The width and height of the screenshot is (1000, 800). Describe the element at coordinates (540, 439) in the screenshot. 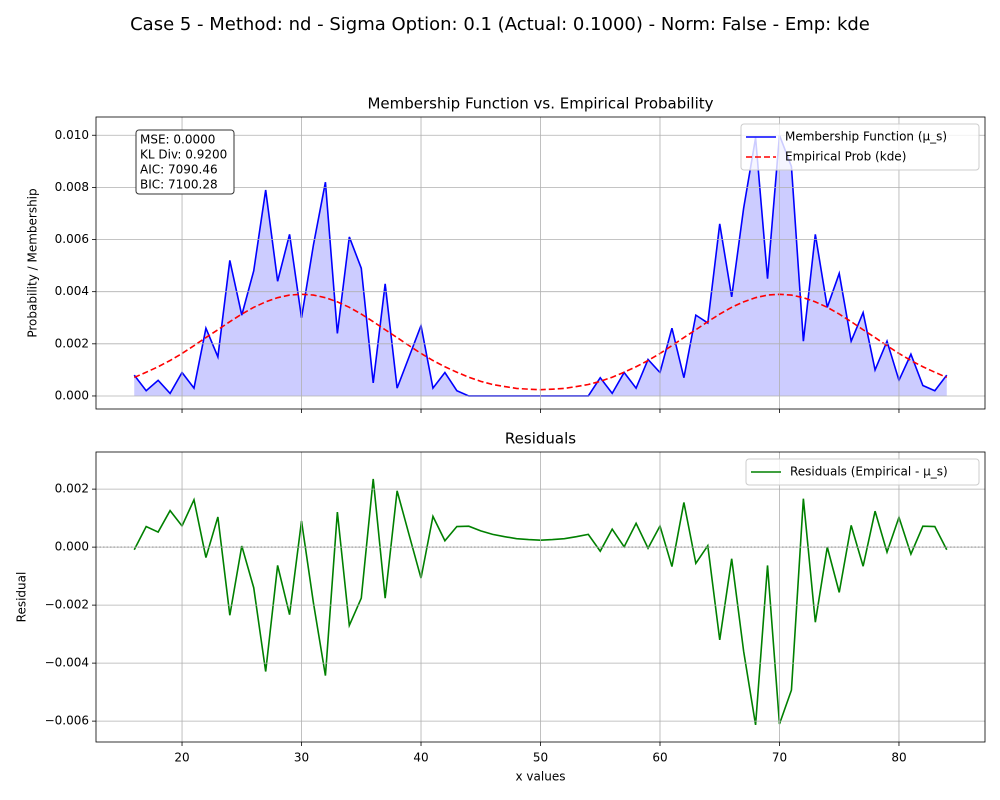

I see `axes-title: Residuals` at that location.